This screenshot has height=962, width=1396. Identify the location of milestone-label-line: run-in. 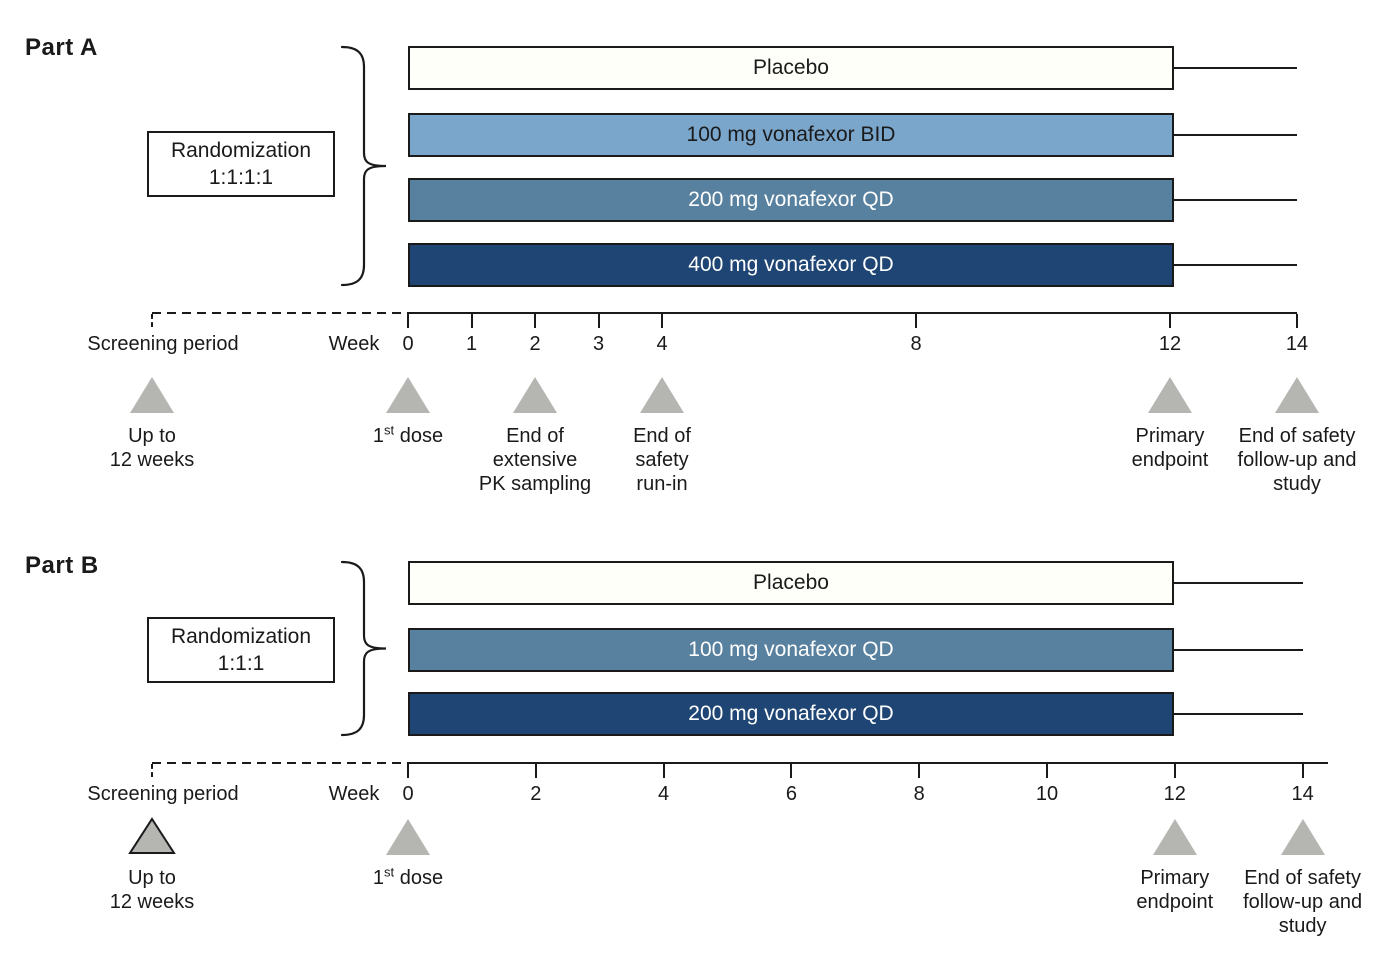
(662, 484).